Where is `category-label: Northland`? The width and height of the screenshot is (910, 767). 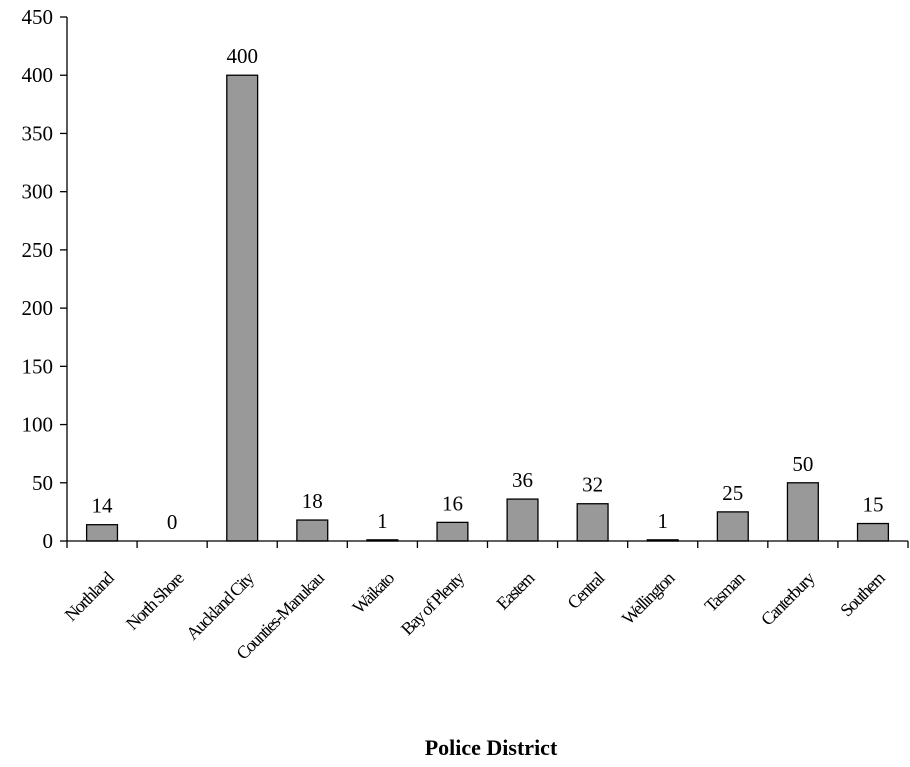 category-label: Northland is located at coordinates (89, 596).